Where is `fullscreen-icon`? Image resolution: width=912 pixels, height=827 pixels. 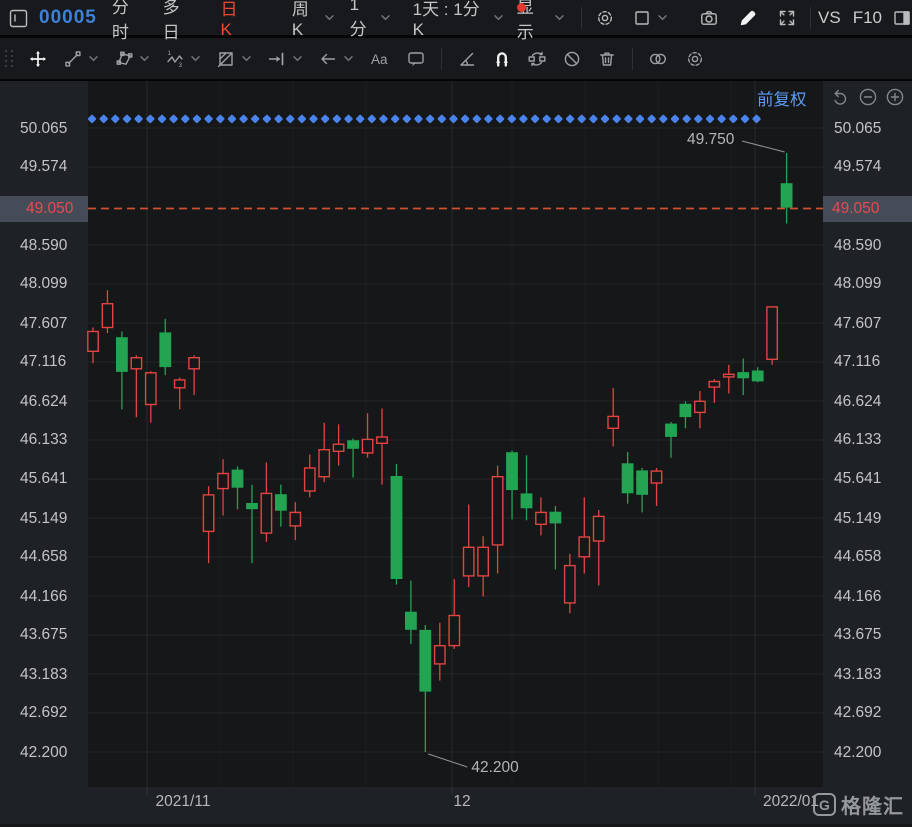
fullscreen-icon is located at coordinates (787, 18).